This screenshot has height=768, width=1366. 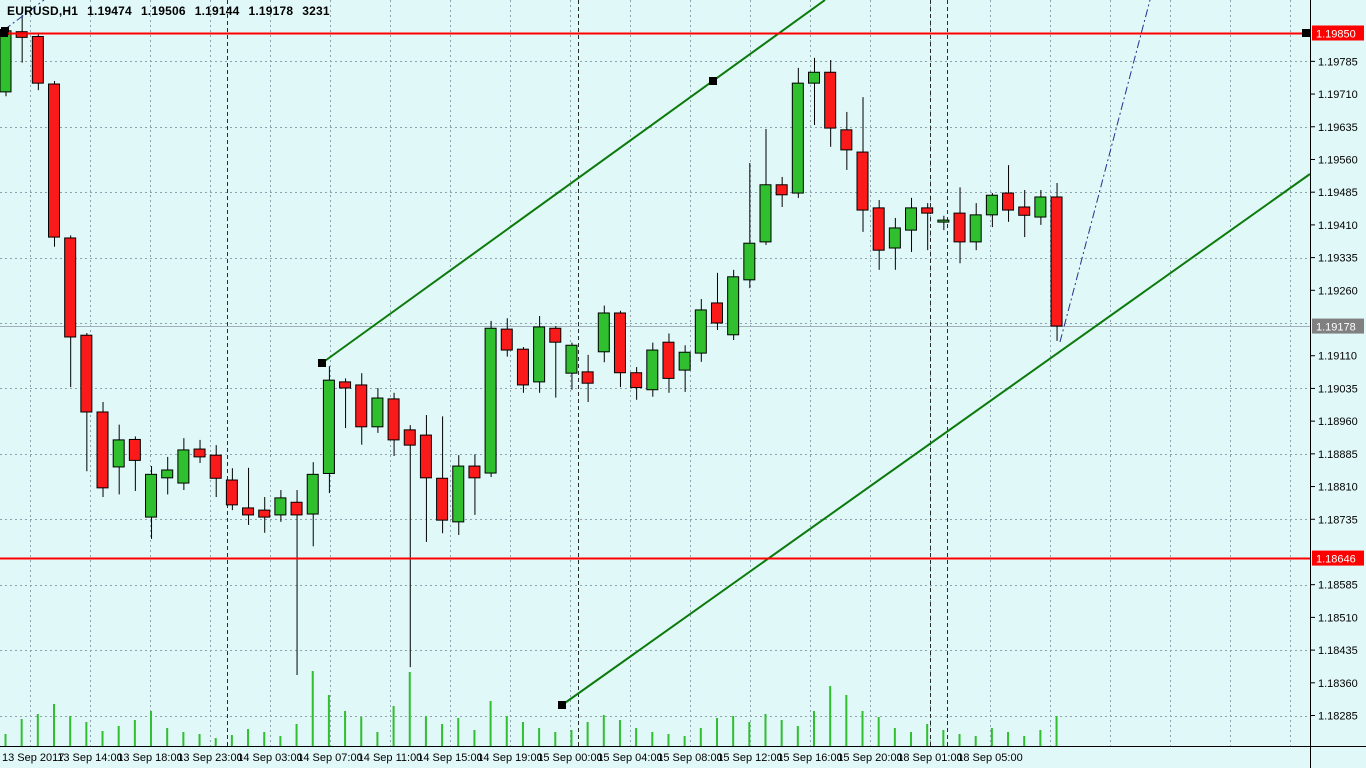 What do you see at coordinates (1338, 95) in the screenshot?
I see `price-tick-label: 1.19710` at bounding box center [1338, 95].